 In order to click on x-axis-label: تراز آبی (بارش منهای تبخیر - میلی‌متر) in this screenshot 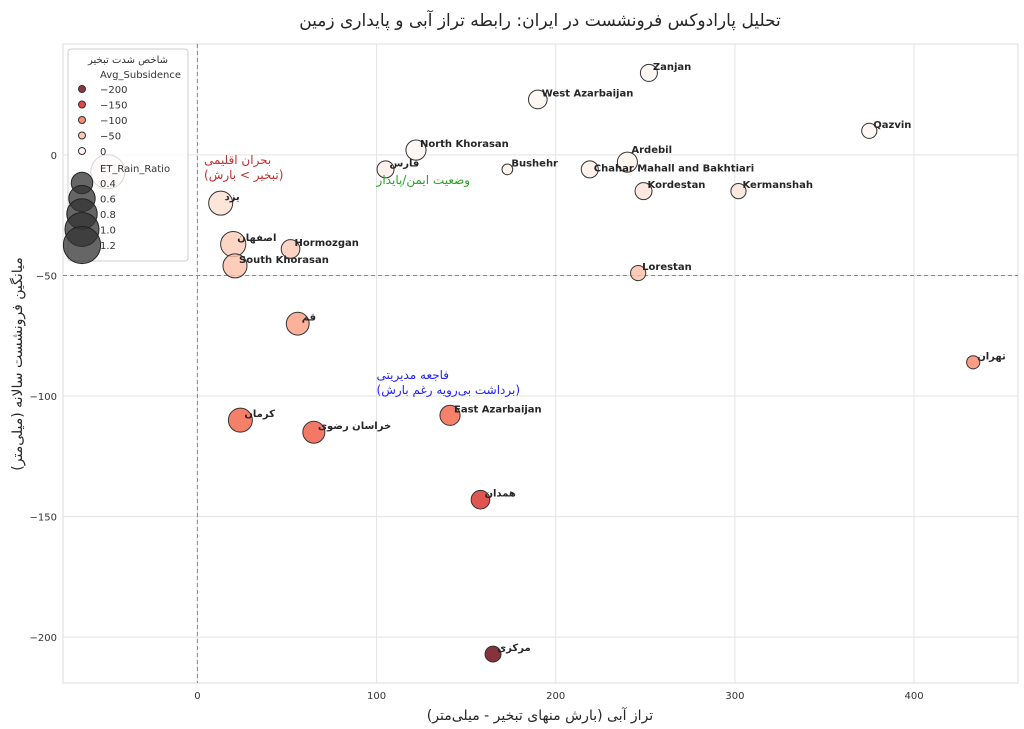, I will do `click(540, 715)`.